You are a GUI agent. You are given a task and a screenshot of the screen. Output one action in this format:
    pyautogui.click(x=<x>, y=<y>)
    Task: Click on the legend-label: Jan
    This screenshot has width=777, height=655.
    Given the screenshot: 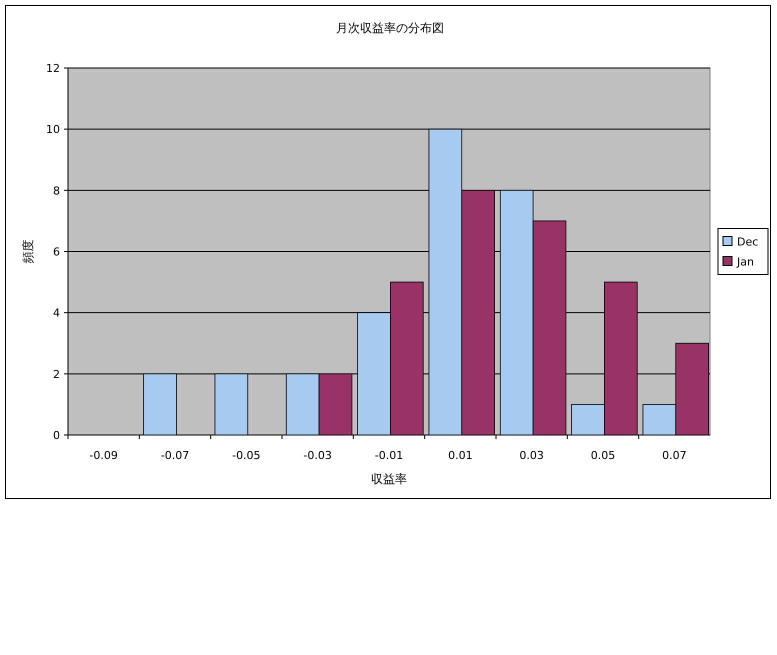 What is the action you would take?
    pyautogui.click(x=745, y=262)
    